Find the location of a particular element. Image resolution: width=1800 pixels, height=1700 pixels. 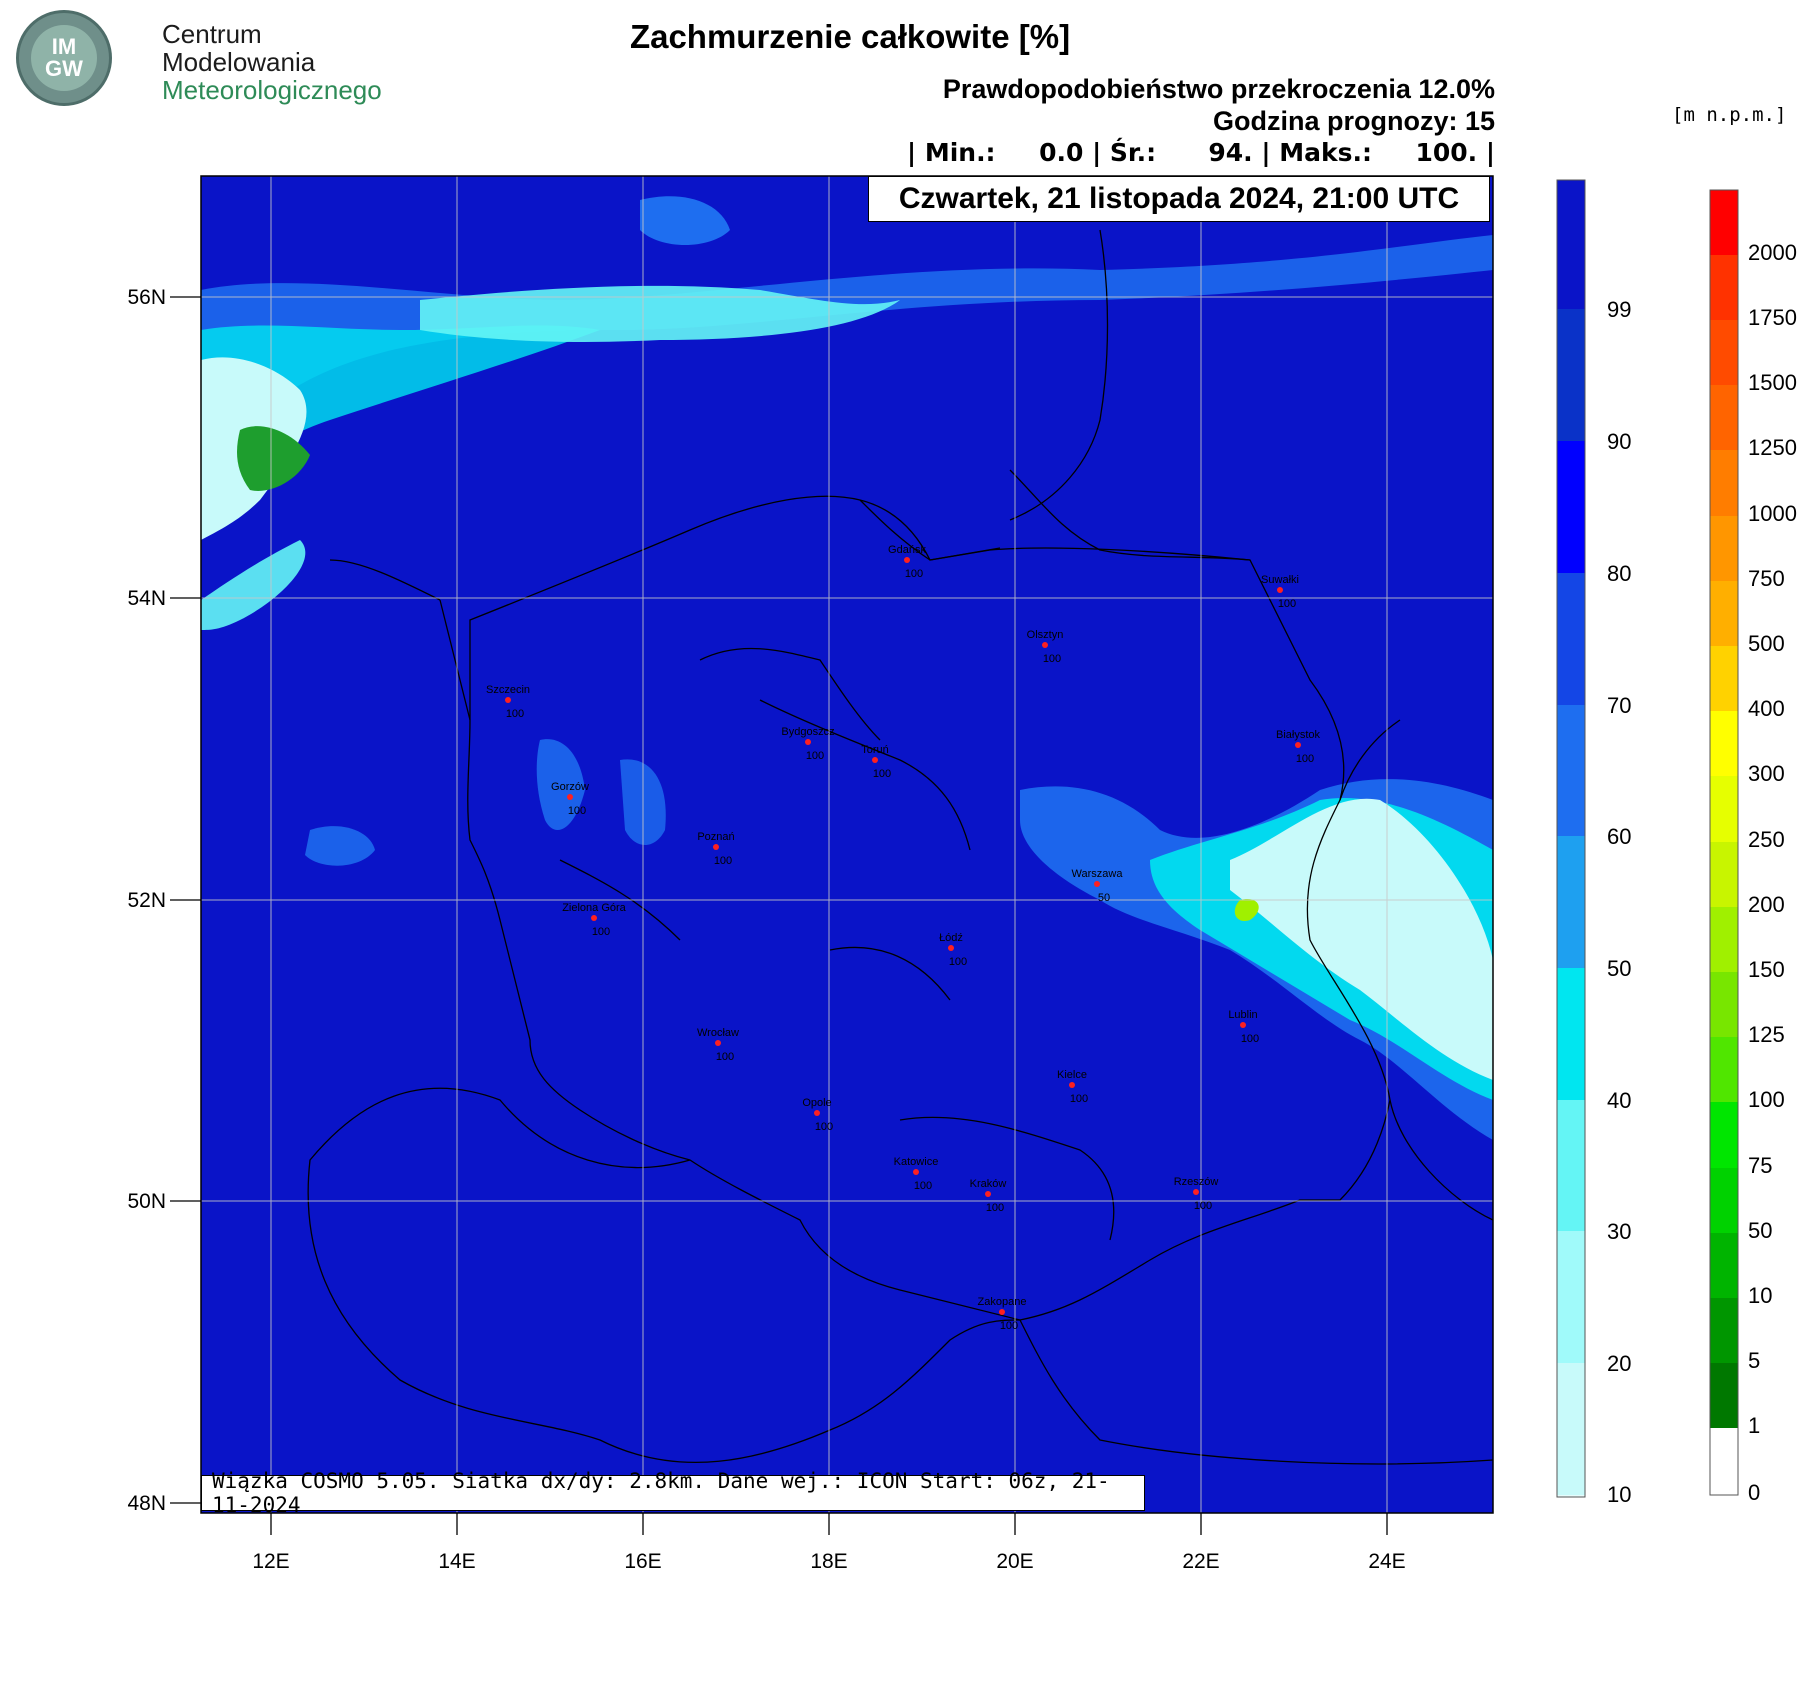

city-szczecin: Szczecin 100 is located at coordinates (508, 702).